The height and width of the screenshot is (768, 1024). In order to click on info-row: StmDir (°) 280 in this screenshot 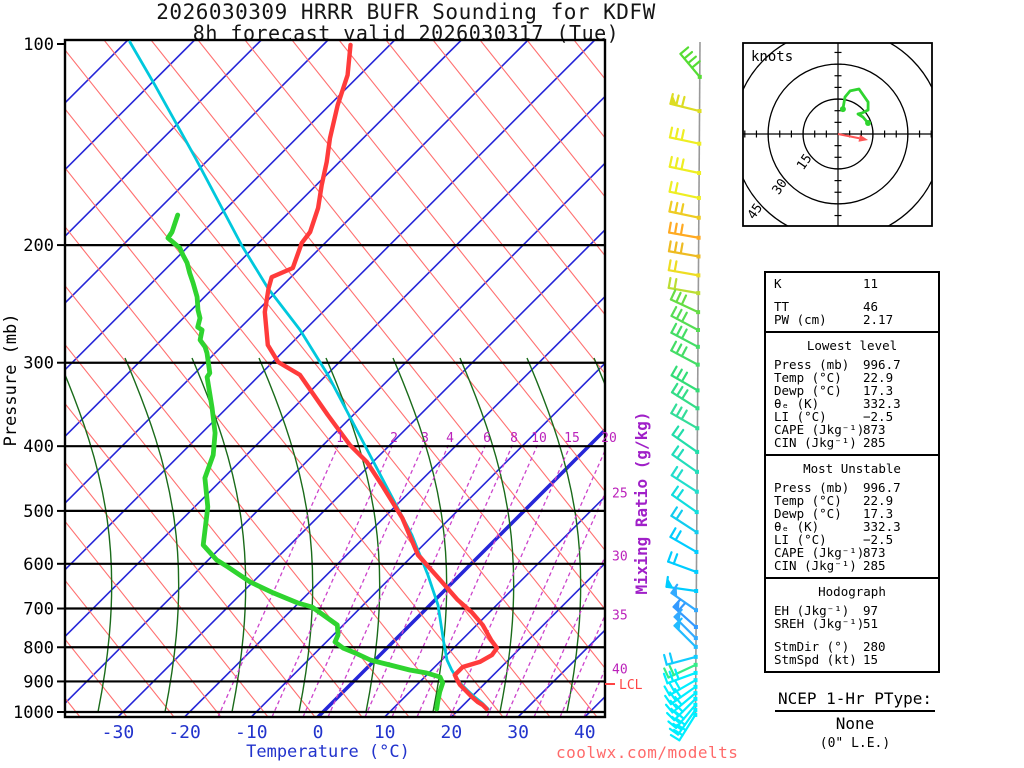, I will do `click(852, 646)`.